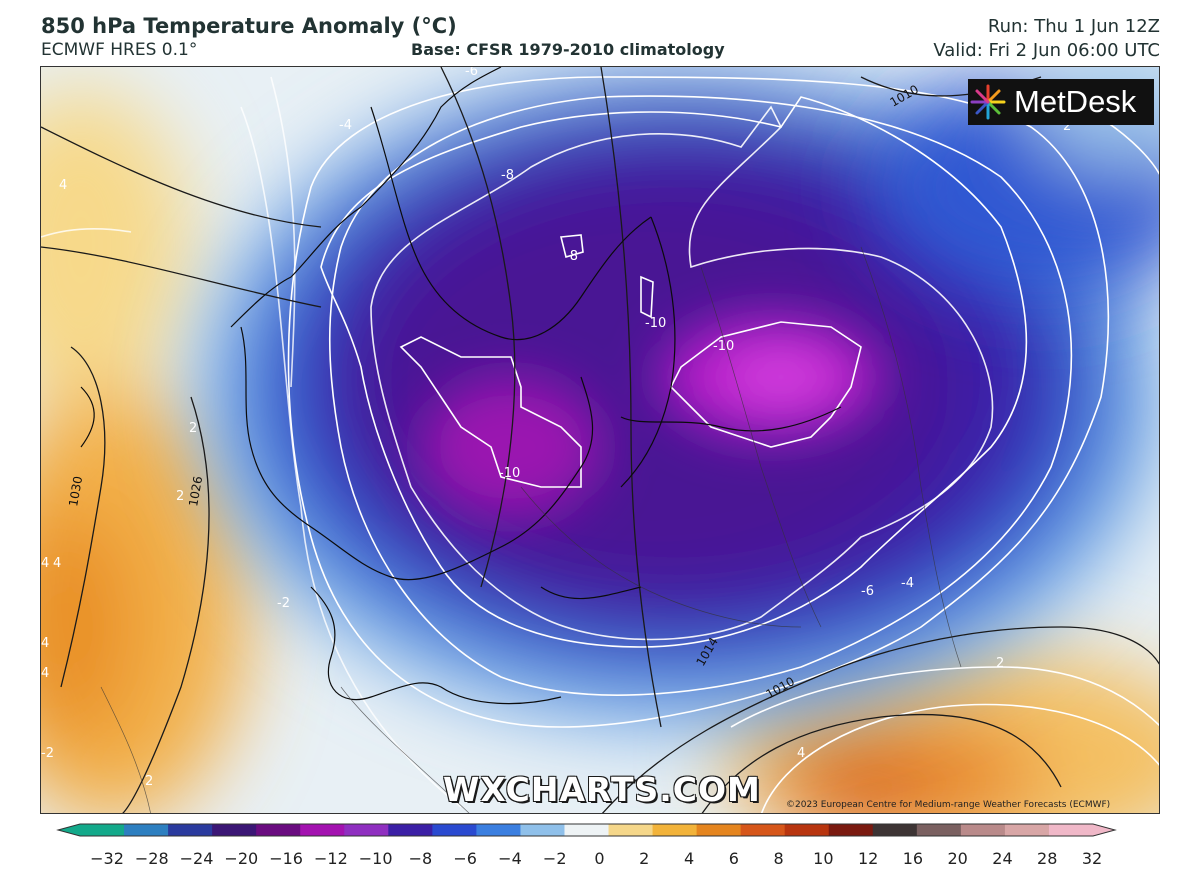 Image resolution: width=1193 pixels, height=885 pixels. I want to click on run-time: Run: Thu 1 Jun 12Z, so click(1073, 26).